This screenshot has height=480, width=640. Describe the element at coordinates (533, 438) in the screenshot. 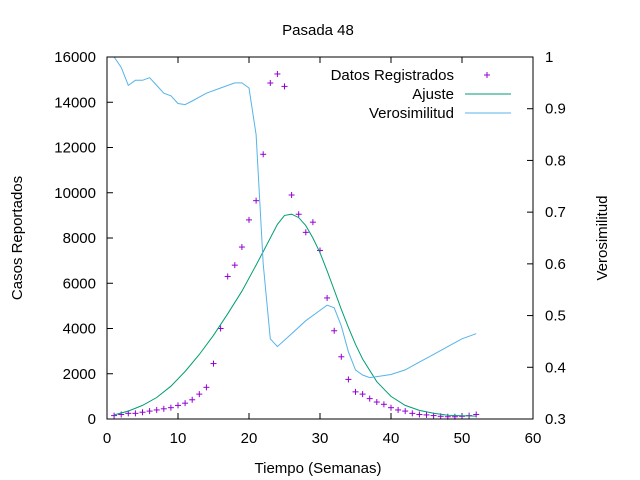

I see `x-tick-label: 60` at that location.